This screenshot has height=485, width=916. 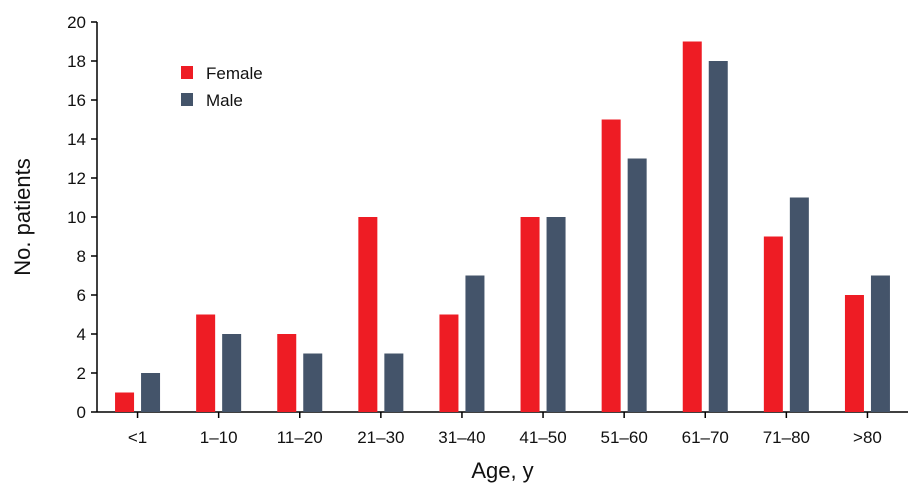 What do you see at coordinates (22, 216) in the screenshot?
I see `y-axis-title: No. patients` at bounding box center [22, 216].